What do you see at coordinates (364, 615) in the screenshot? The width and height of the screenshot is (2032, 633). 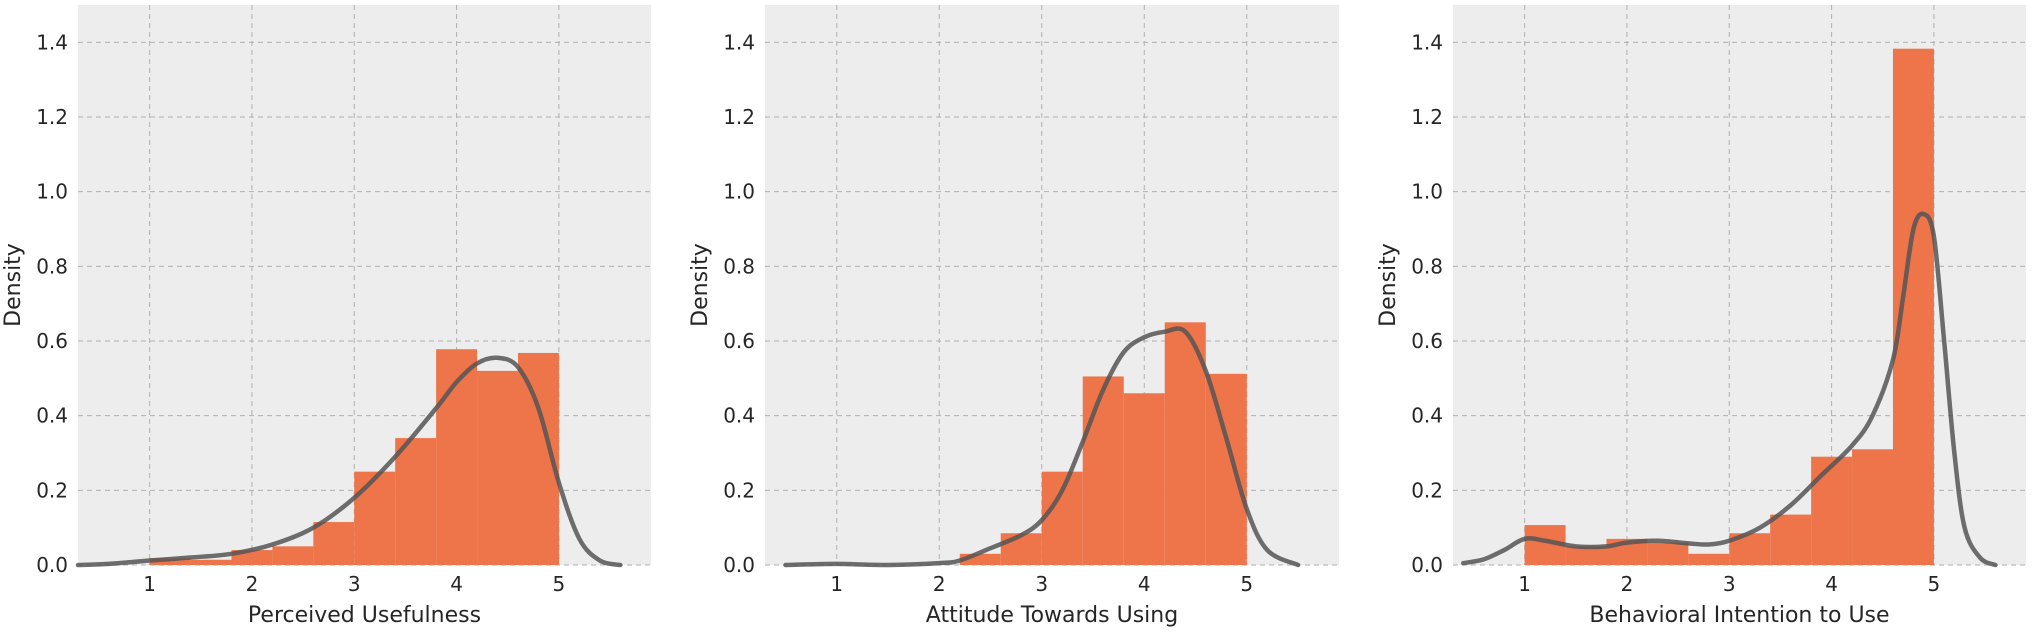 I see `x-axis-label: Perceived Usefulness` at bounding box center [364, 615].